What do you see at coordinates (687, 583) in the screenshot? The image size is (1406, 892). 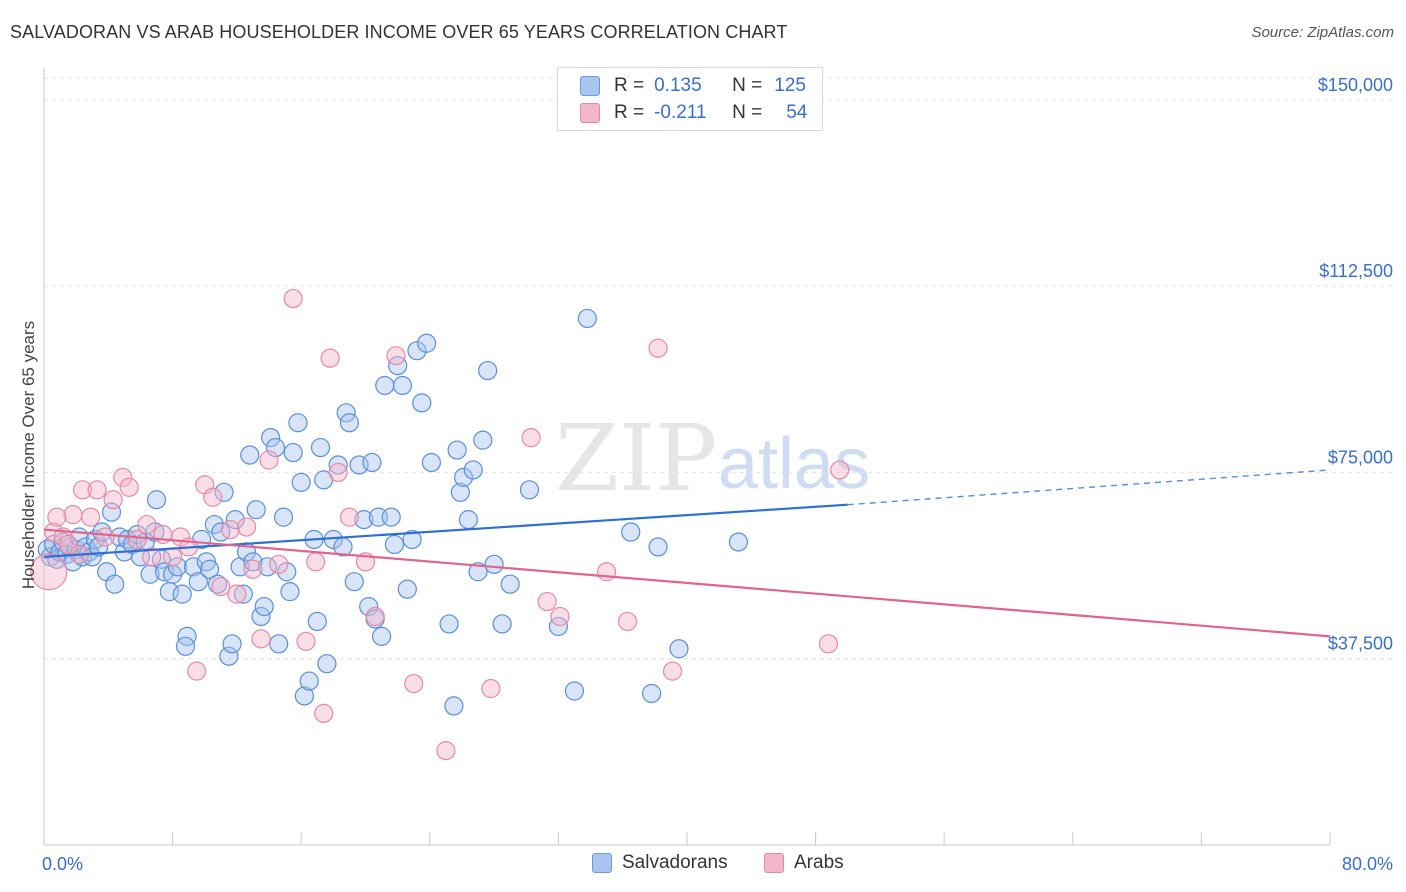 I see `arab-trend-line` at bounding box center [687, 583].